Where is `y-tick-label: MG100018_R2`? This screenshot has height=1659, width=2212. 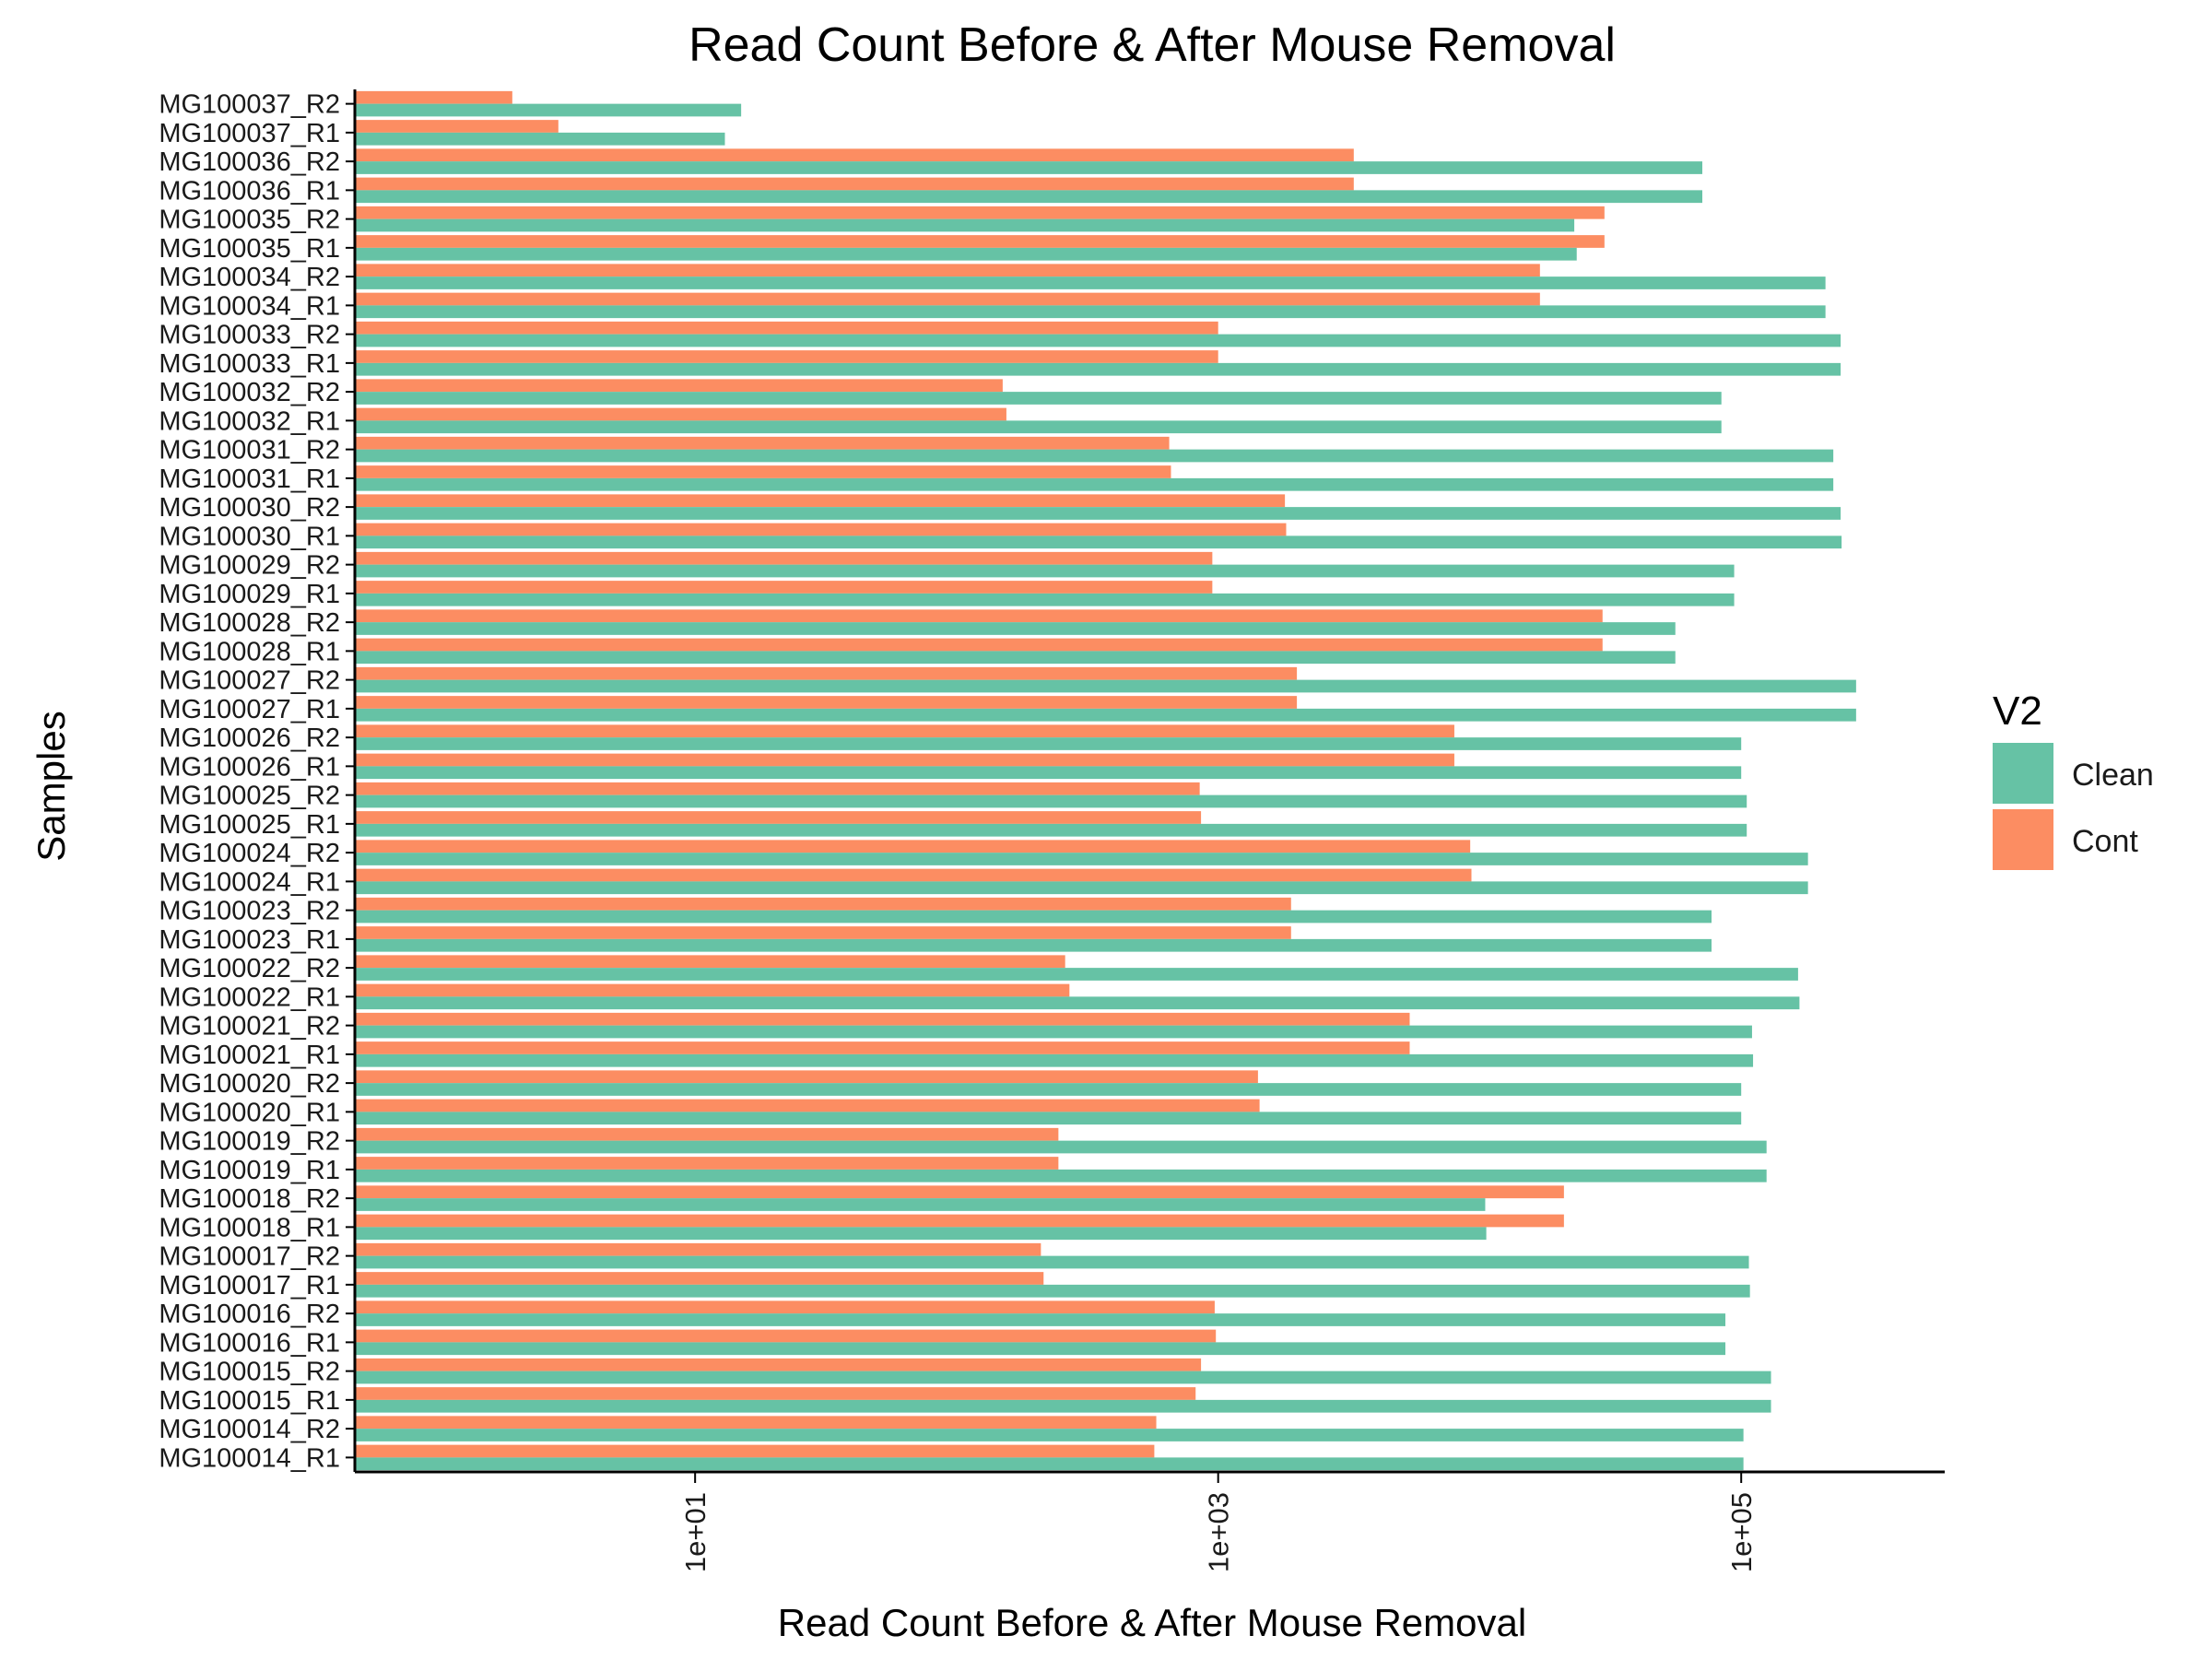 y-tick-label: MG100018_R2 is located at coordinates (249, 1199).